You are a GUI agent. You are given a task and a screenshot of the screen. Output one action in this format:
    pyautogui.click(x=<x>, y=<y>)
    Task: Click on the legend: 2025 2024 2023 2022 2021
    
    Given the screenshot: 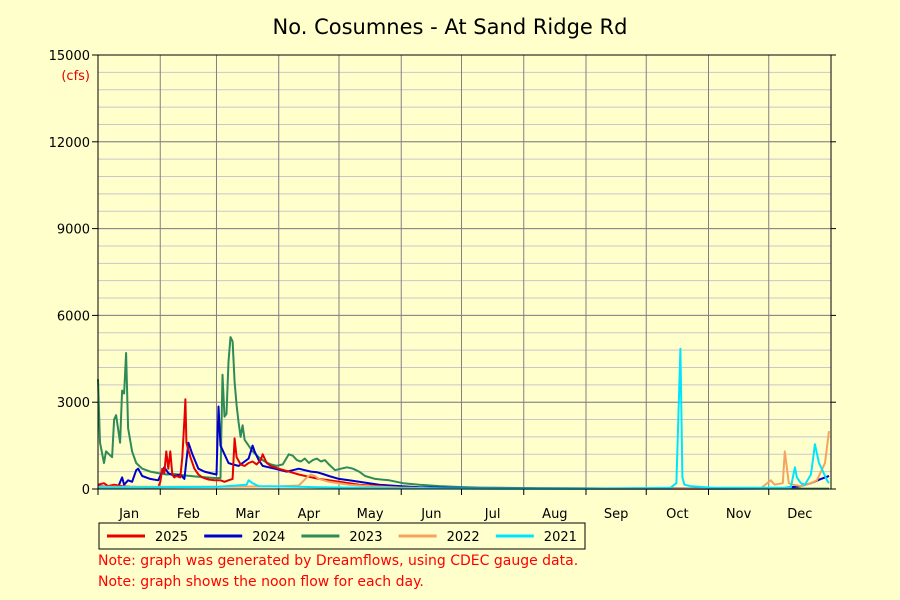 What is the action you would take?
    pyautogui.click(x=342, y=536)
    